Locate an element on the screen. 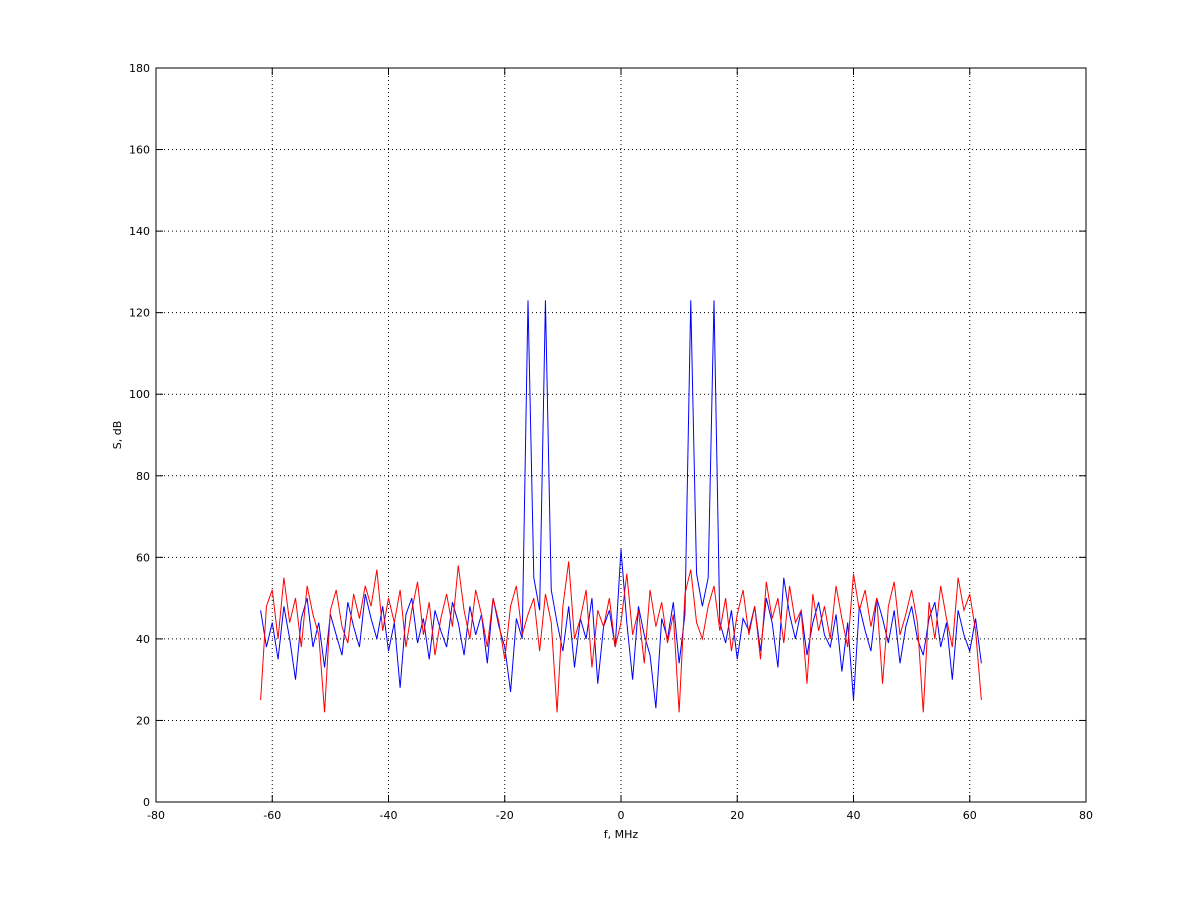 The height and width of the screenshot is (905, 1200). x-tick-label: -60 is located at coordinates (272, 815).